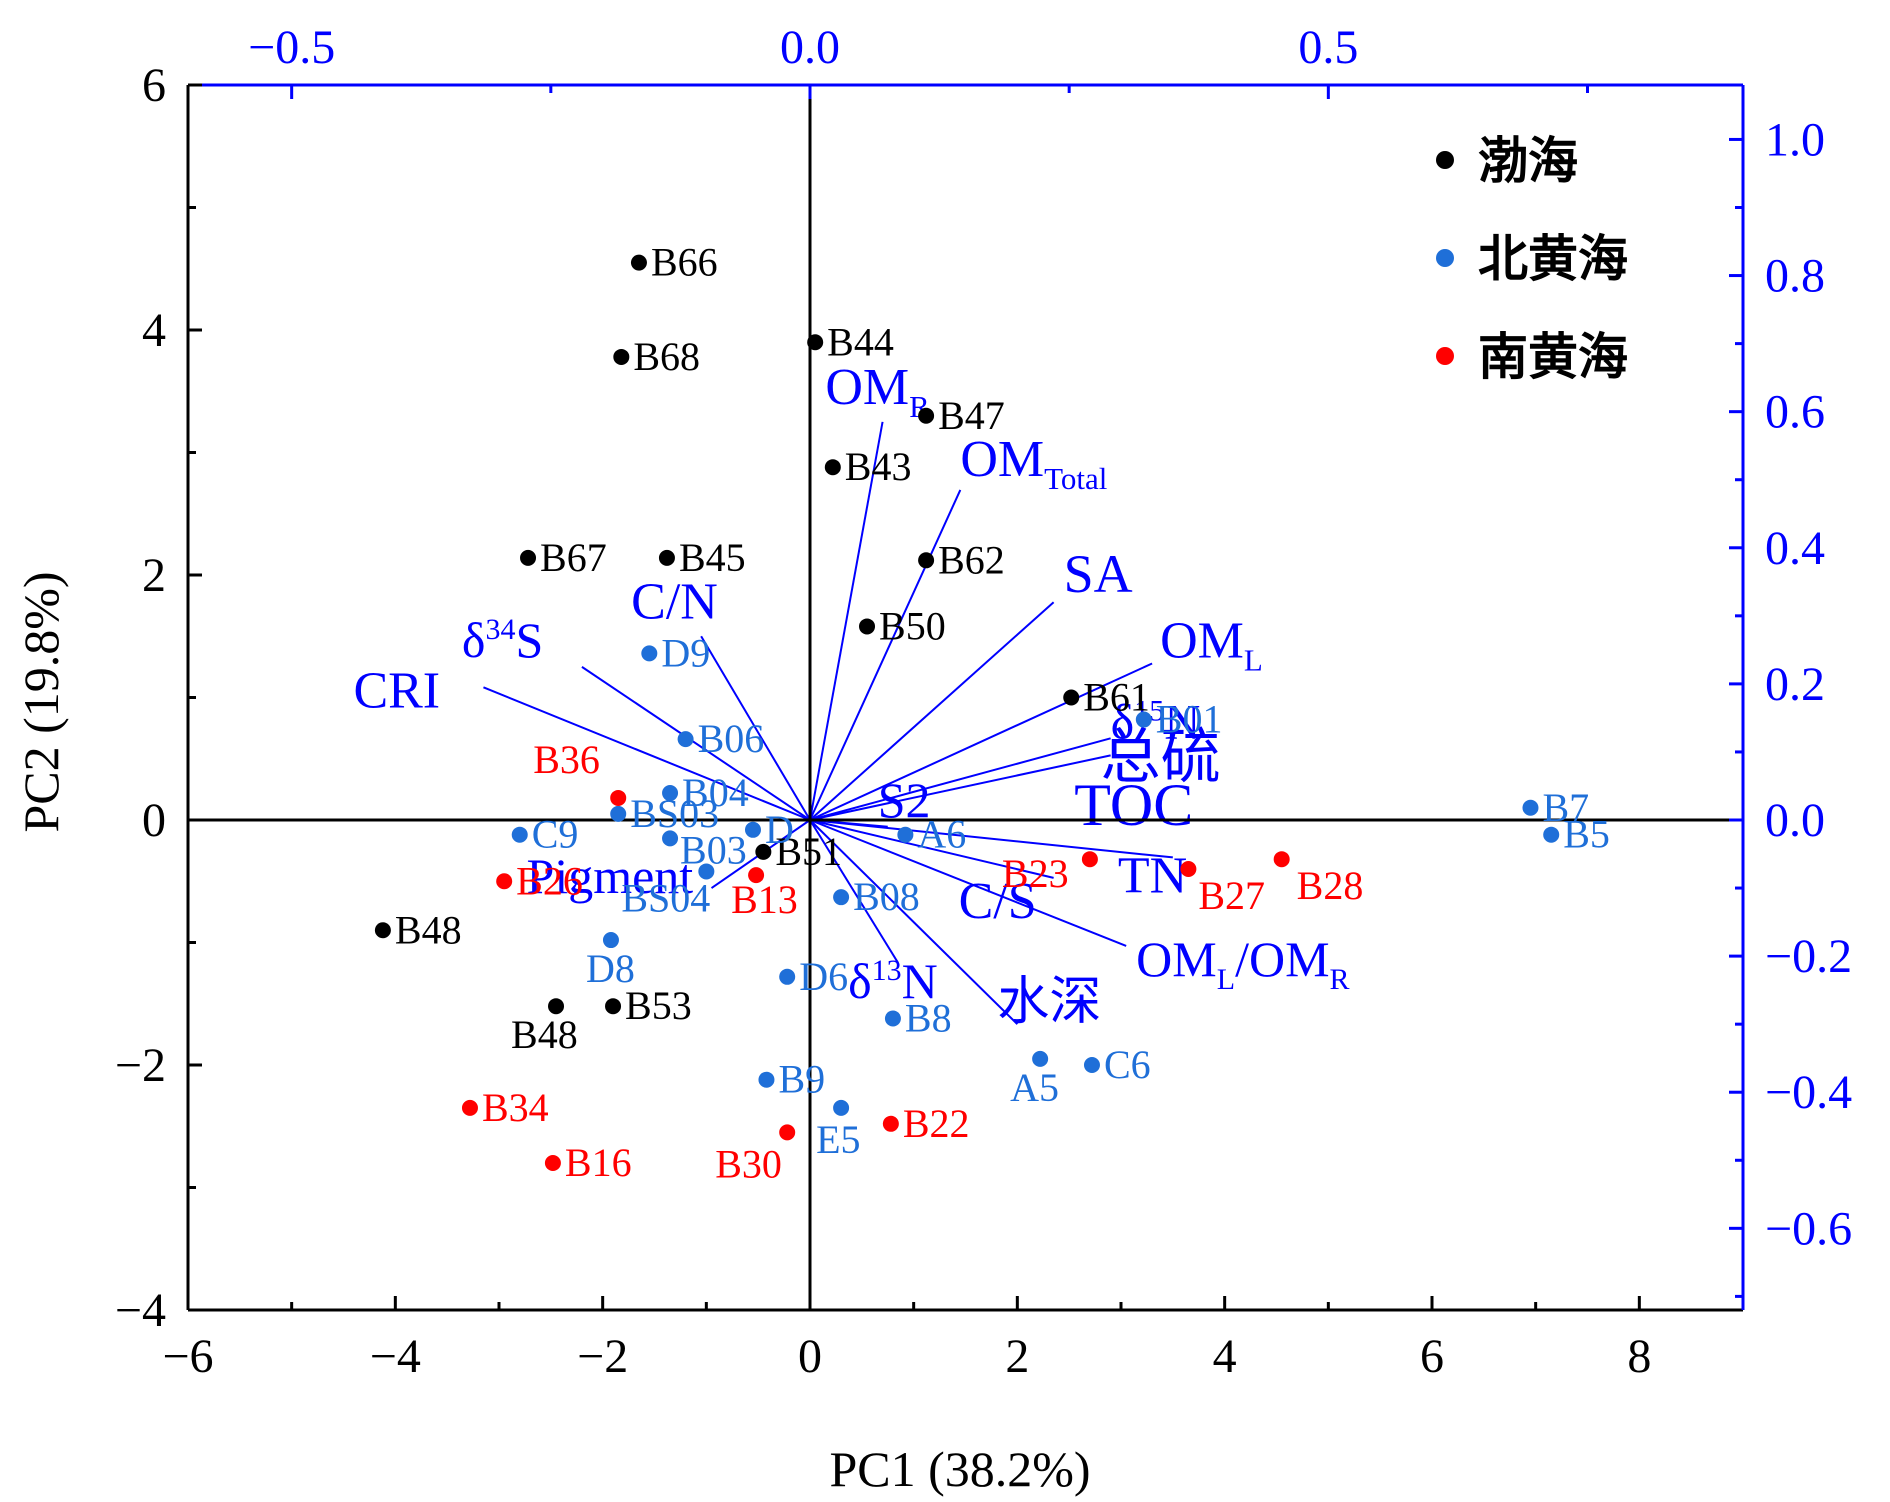 The width and height of the screenshot is (1890, 1502). Describe the element at coordinates (810, 1356) in the screenshot. I see `x-tick-label: 0` at that location.